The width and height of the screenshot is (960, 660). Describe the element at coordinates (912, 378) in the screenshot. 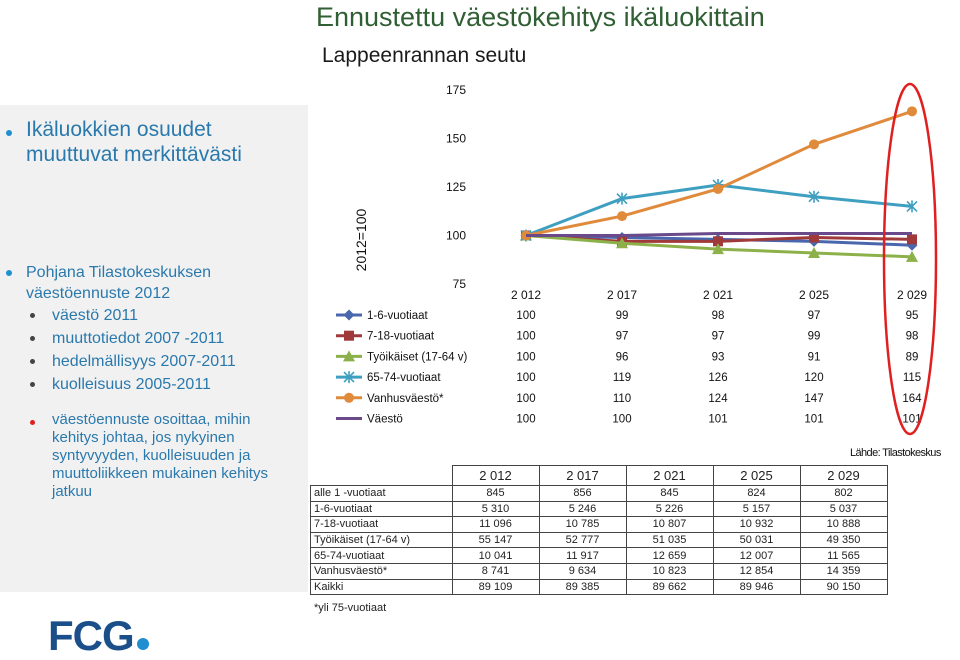

I see `data-label: 115` at that location.